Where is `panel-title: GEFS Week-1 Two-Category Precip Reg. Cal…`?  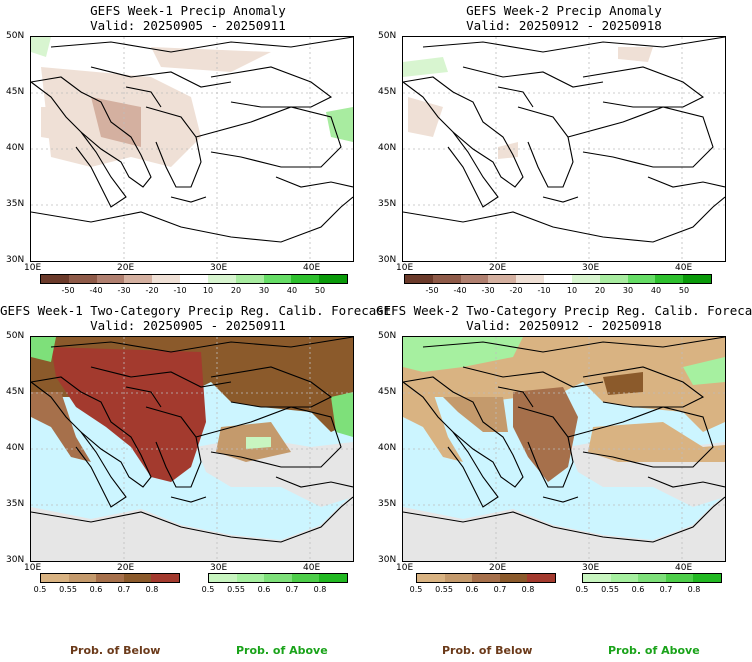
panel-title: GEFS Week-1 Two-Category Precip Reg. Cal… is located at coordinates (196, 310).